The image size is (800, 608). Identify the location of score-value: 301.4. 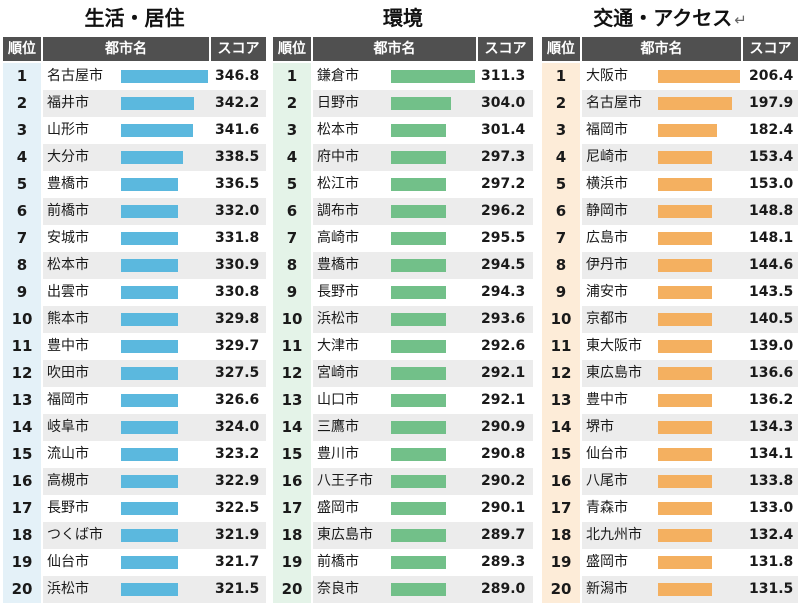
(503, 130).